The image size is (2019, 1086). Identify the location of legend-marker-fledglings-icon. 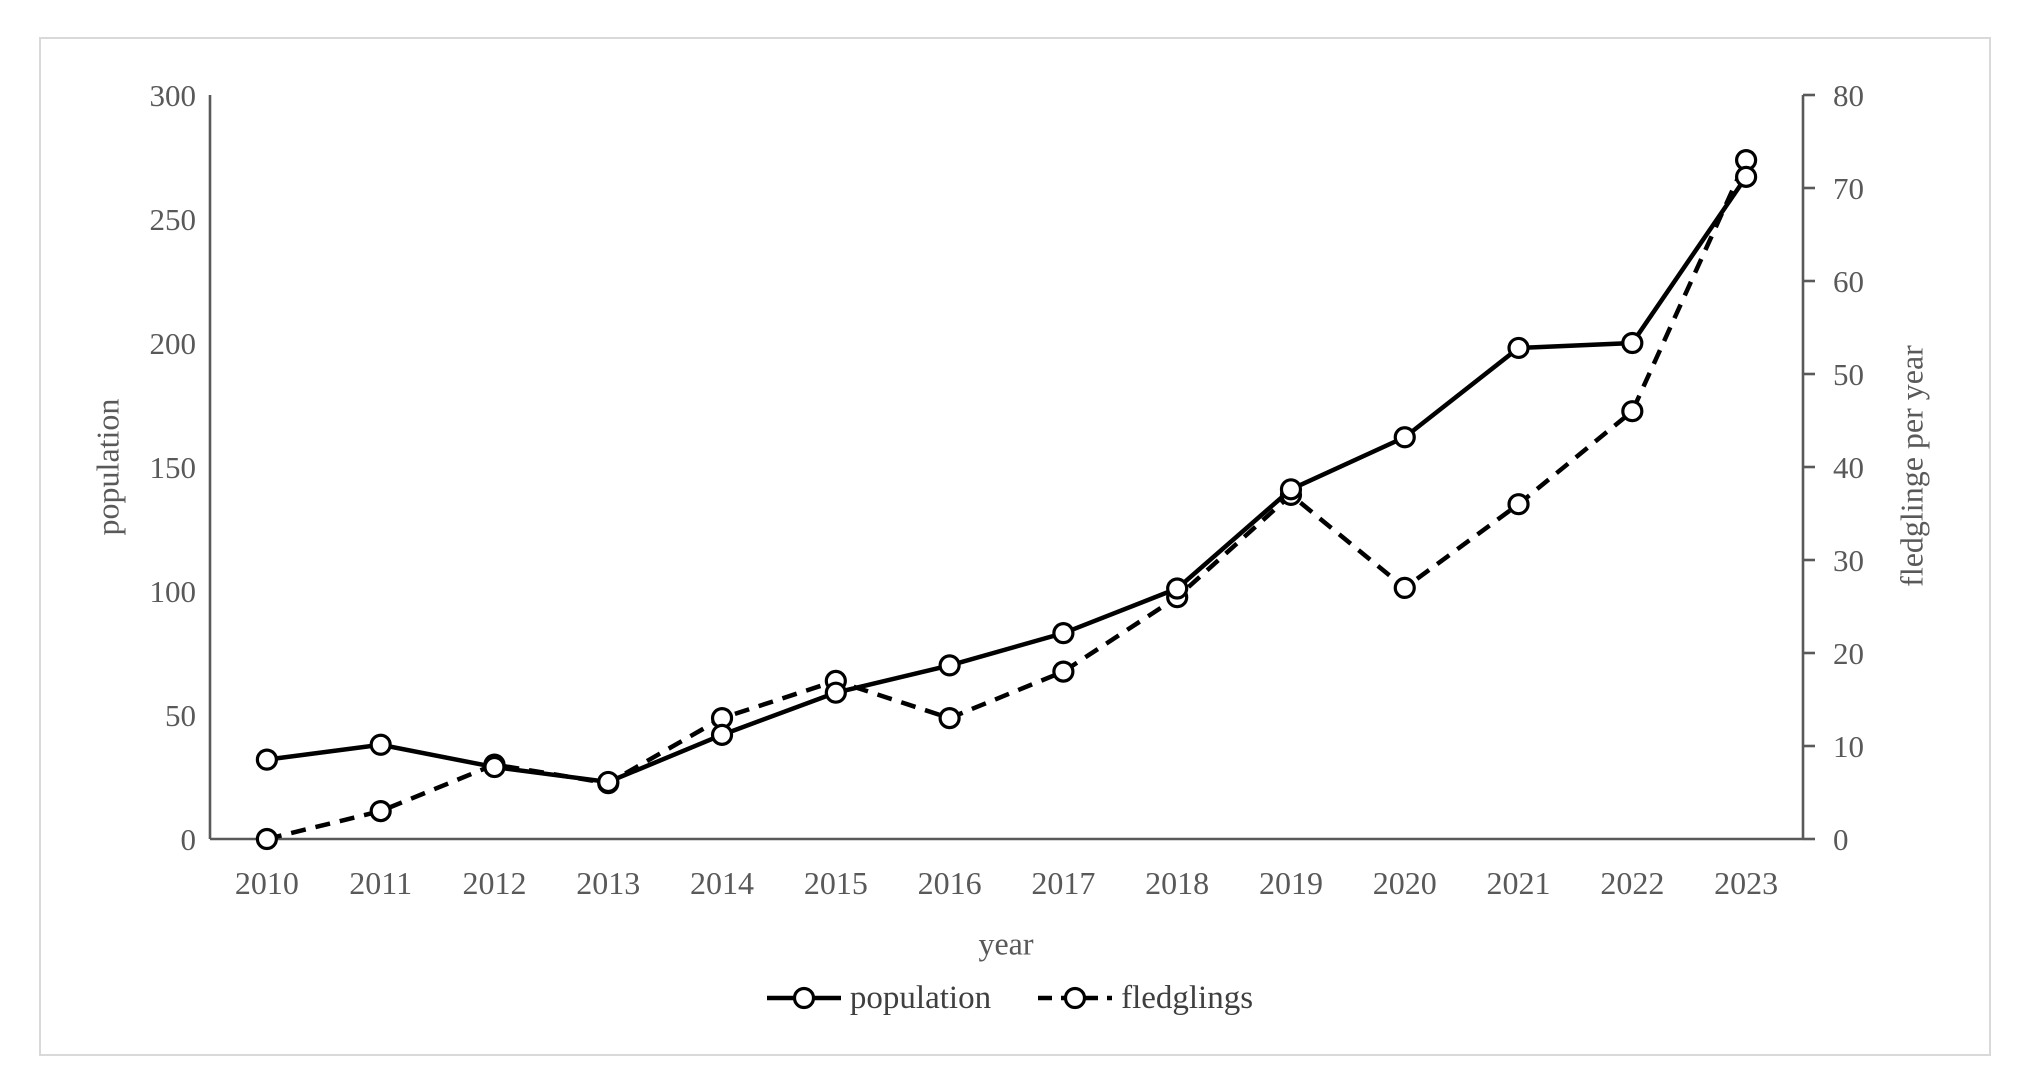
(1075, 998).